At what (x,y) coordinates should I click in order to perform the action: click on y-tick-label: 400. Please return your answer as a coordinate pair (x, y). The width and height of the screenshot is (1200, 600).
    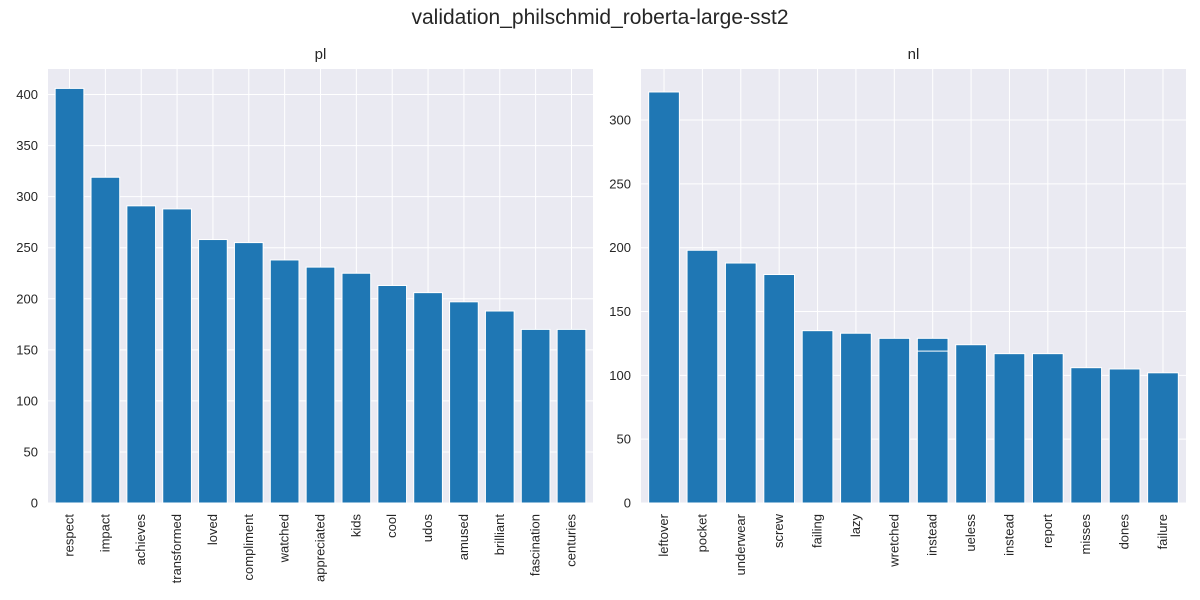
    Looking at the image, I should click on (27, 94).